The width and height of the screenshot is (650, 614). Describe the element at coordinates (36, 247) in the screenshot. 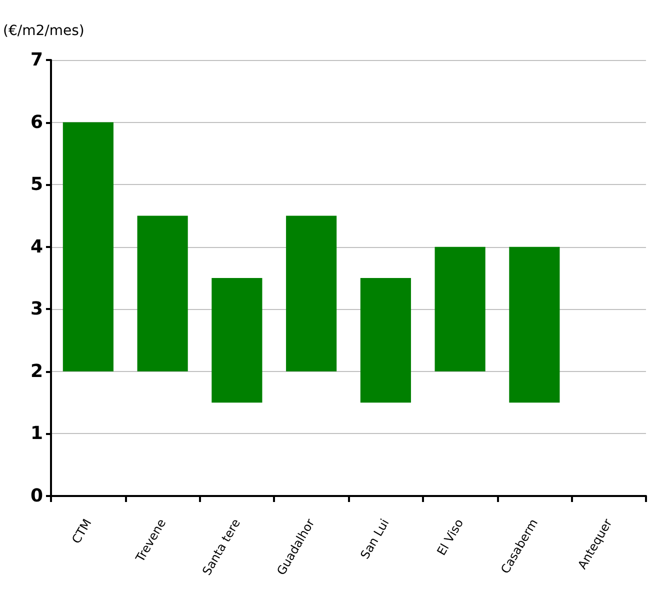

I see `y-tick-label: 4` at that location.